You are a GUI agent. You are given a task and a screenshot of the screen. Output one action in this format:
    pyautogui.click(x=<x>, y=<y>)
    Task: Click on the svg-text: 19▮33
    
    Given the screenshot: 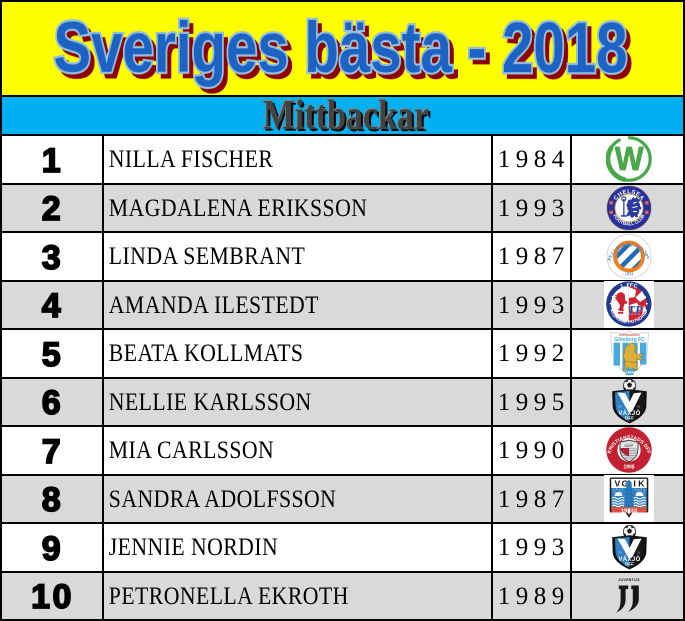 What is the action you would take?
    pyautogui.click(x=629, y=512)
    